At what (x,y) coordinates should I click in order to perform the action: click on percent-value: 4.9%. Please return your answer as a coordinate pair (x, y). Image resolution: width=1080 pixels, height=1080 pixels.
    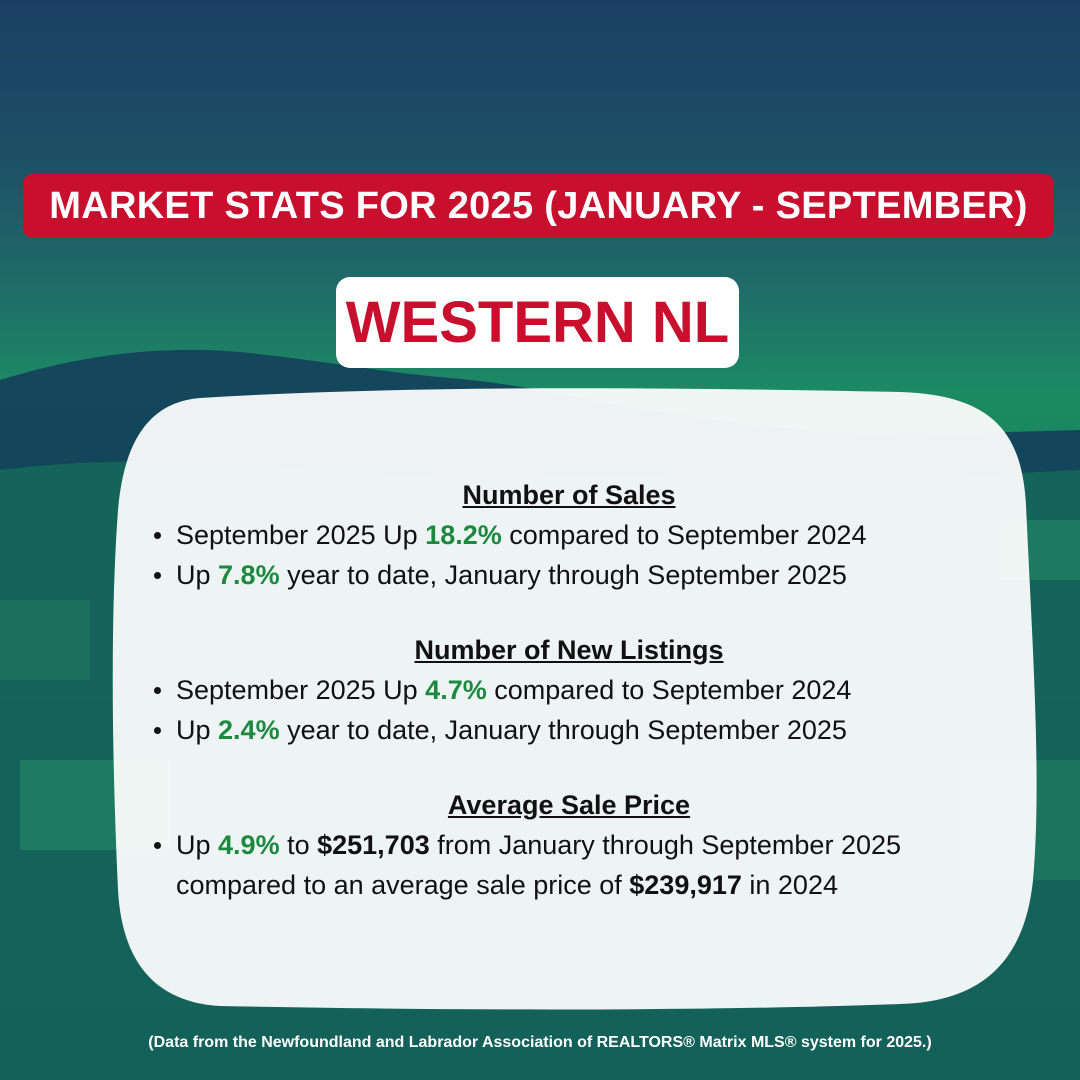
    Looking at the image, I should click on (249, 845).